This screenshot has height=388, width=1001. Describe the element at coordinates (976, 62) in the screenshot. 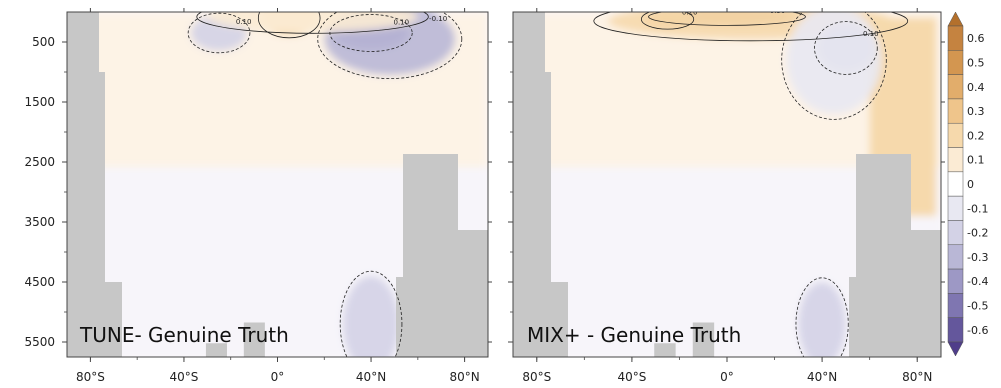

I see `colorbar-label: 0.5` at that location.